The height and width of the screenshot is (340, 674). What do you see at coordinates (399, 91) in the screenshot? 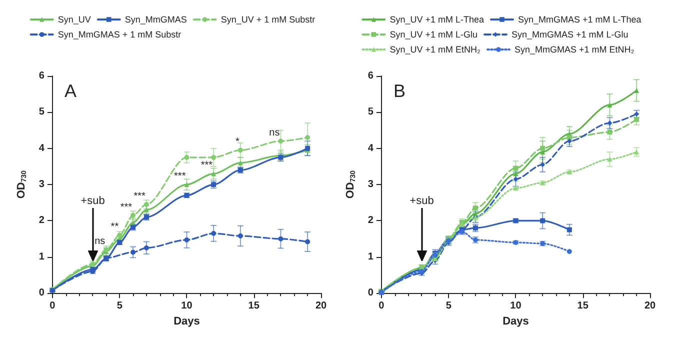
I see `annotation: B` at bounding box center [399, 91].